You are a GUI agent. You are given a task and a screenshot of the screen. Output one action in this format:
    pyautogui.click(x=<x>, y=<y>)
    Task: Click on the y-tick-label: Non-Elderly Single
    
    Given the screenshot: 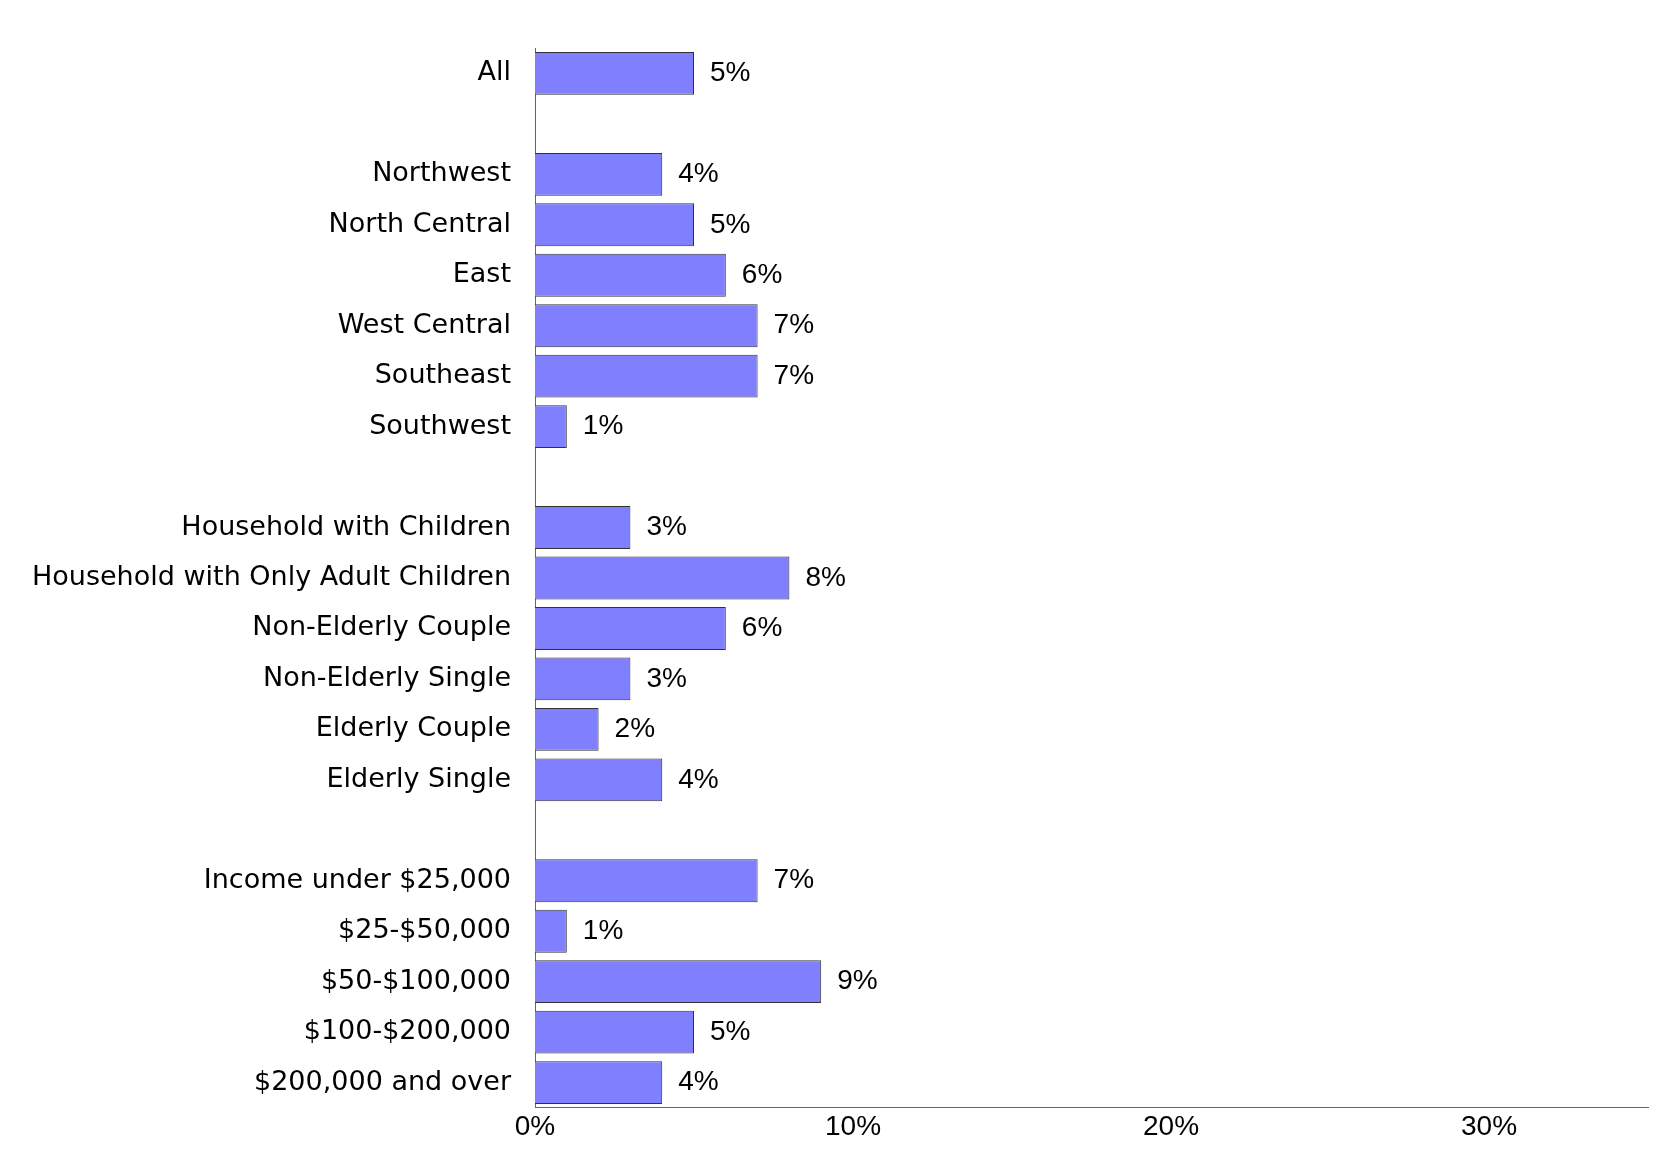 What is the action you would take?
    pyautogui.click(x=387, y=676)
    